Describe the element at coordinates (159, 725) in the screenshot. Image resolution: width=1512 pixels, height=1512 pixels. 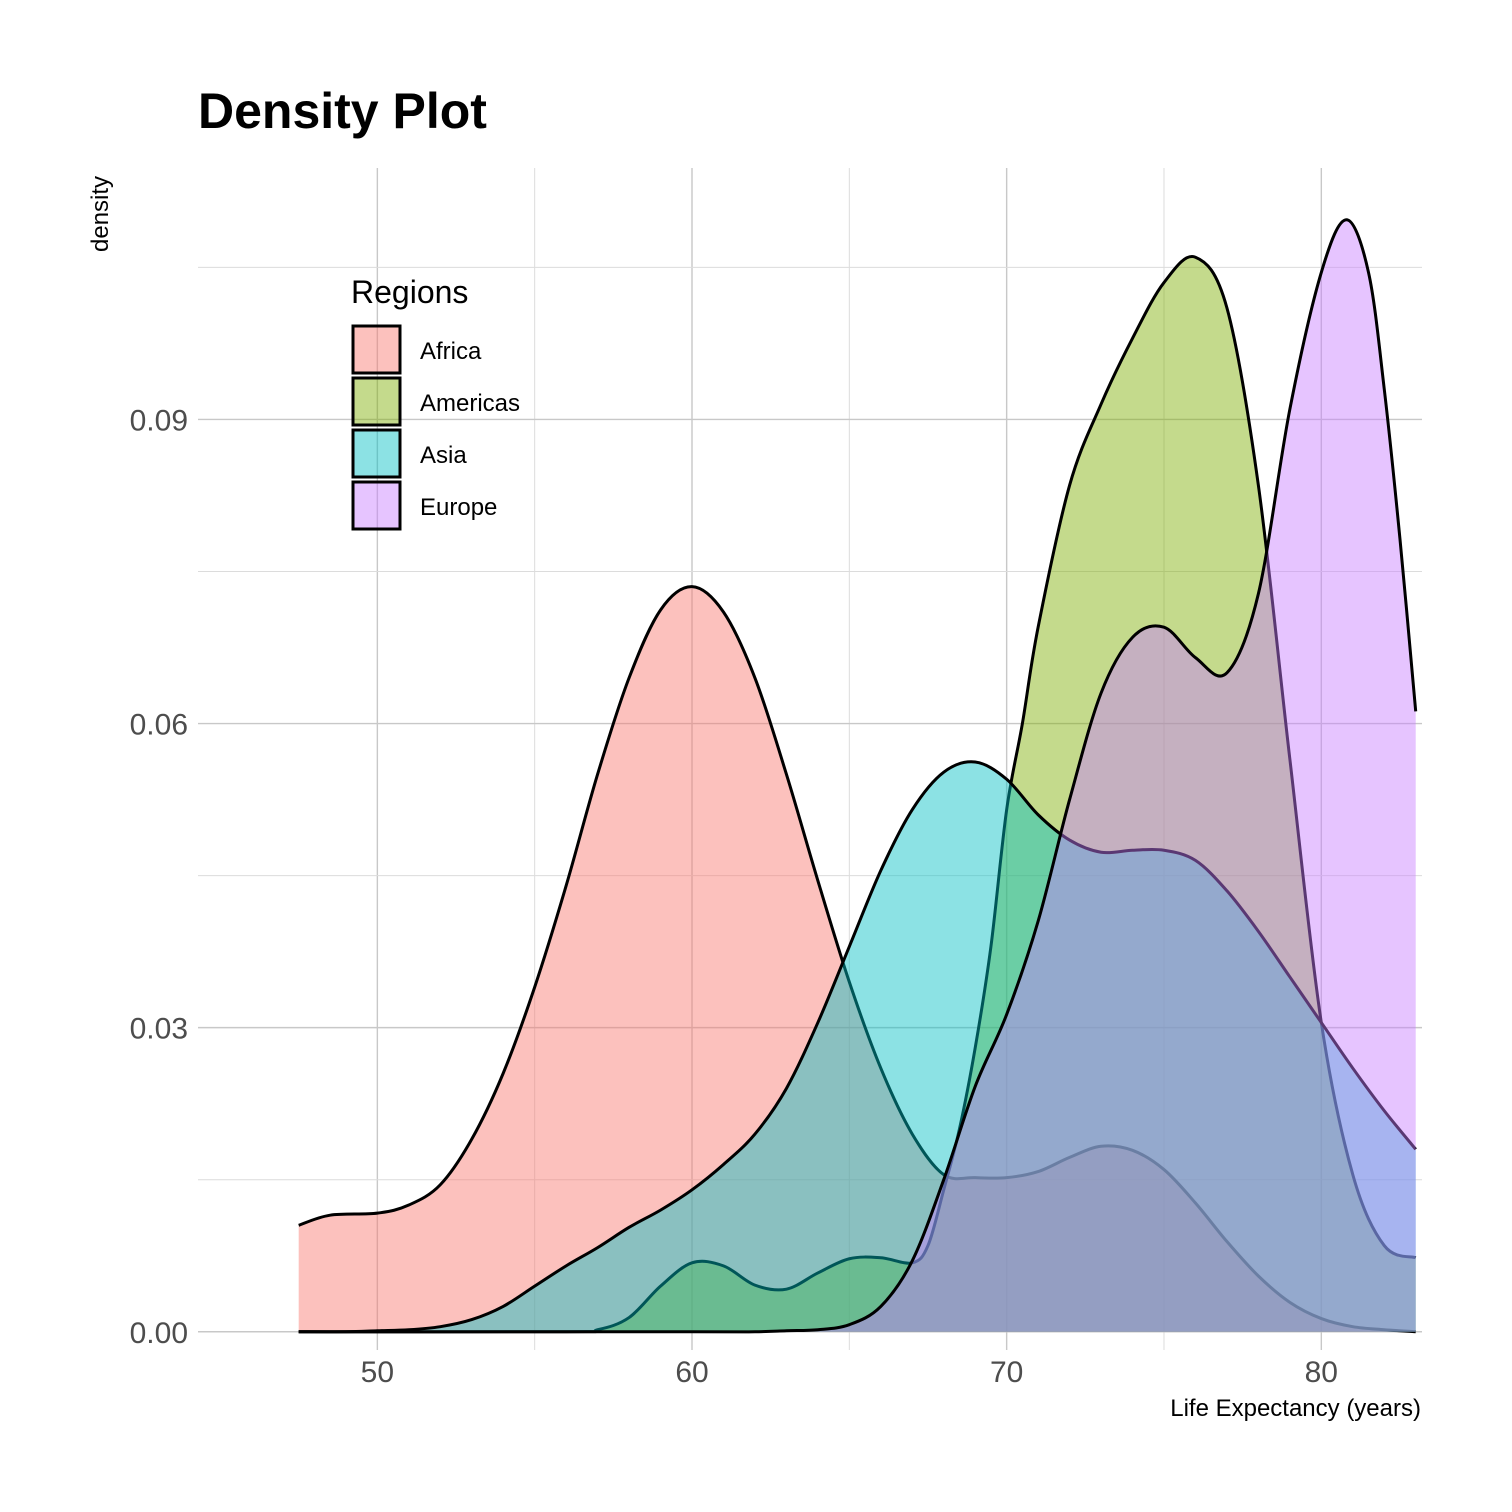
I see `y-tick-label: 0.06` at that location.